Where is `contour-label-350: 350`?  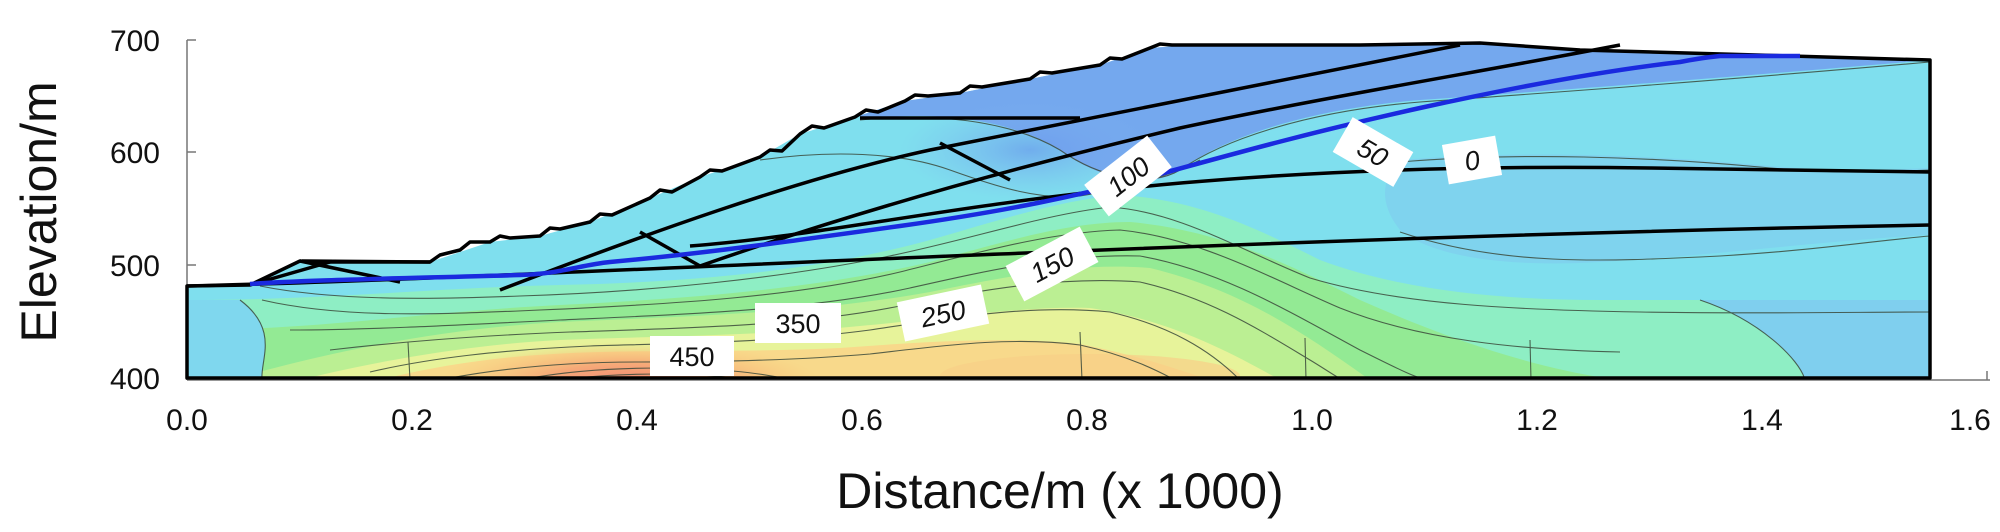
contour-label-350: 350 is located at coordinates (798, 323).